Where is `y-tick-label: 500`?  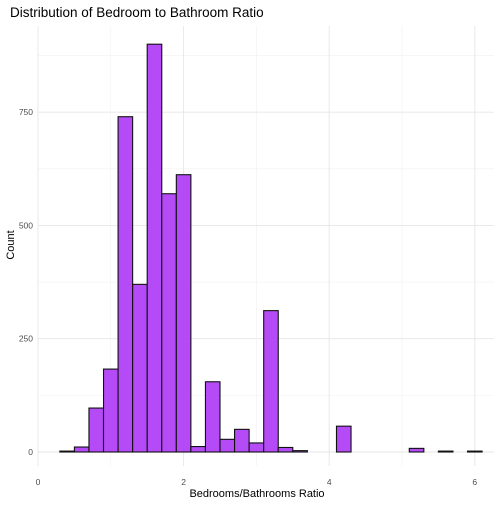
y-tick-label: 500 is located at coordinates (26, 225).